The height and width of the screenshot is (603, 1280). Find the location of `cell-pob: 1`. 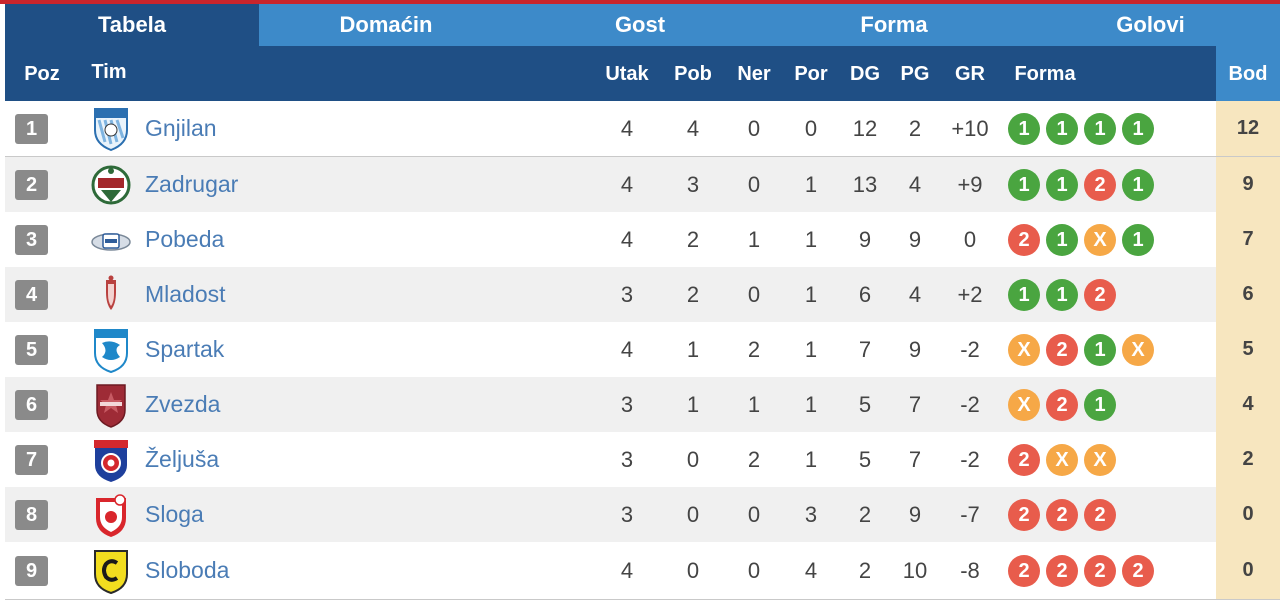

cell-pob: 1 is located at coordinates (693, 349).